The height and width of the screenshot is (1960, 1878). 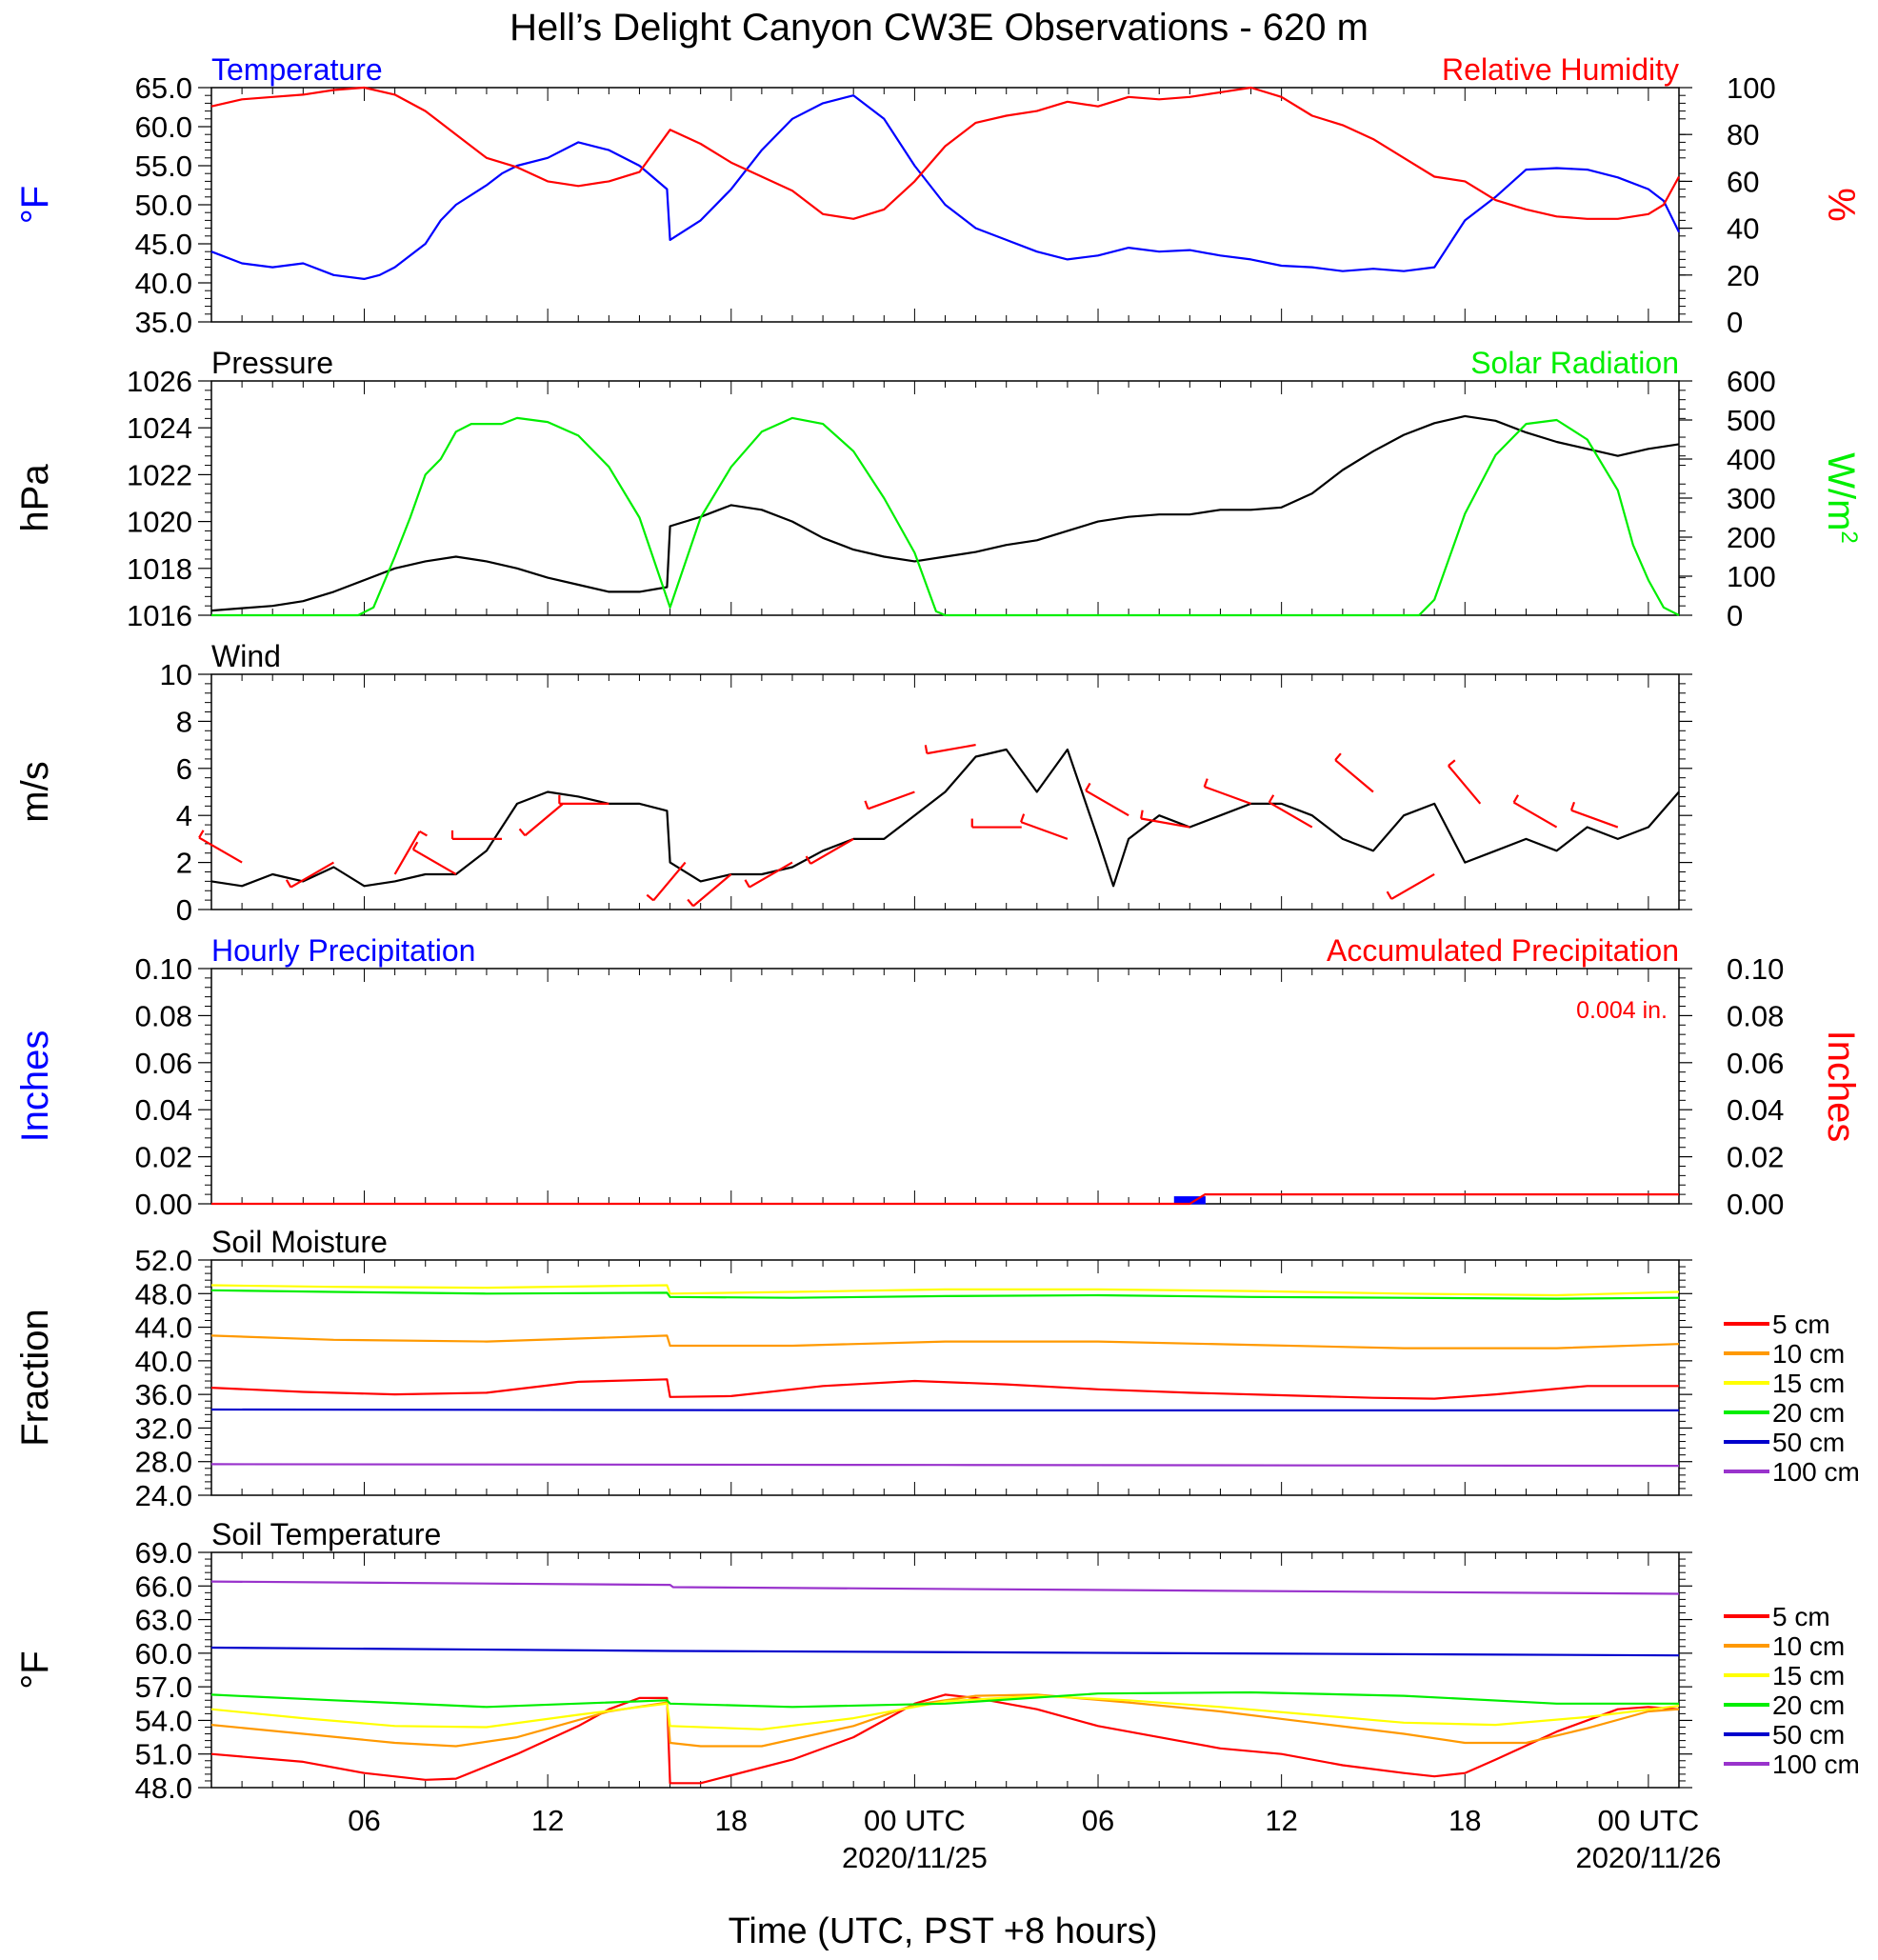 I want to click on y-tick-label-left: 6, so click(x=184, y=769).